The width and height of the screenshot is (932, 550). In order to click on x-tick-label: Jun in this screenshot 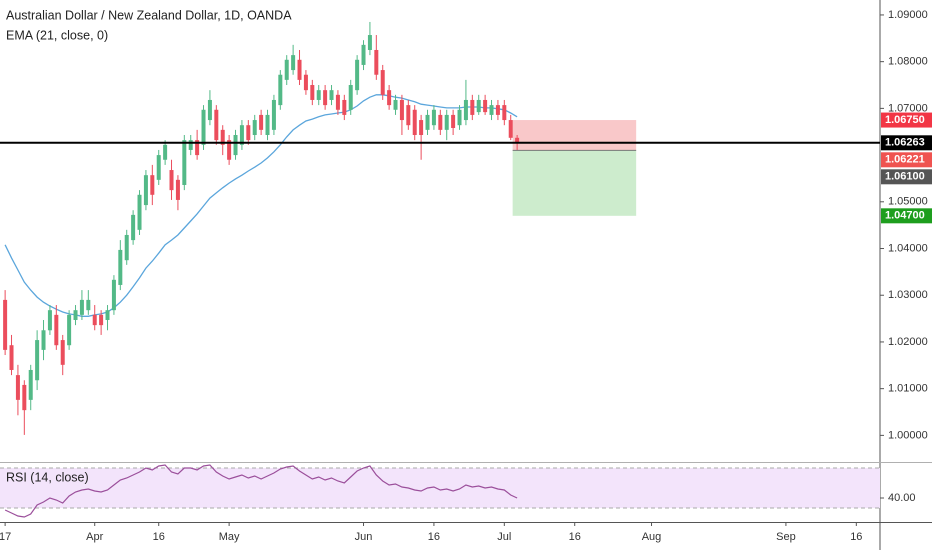, I will do `click(364, 537)`.